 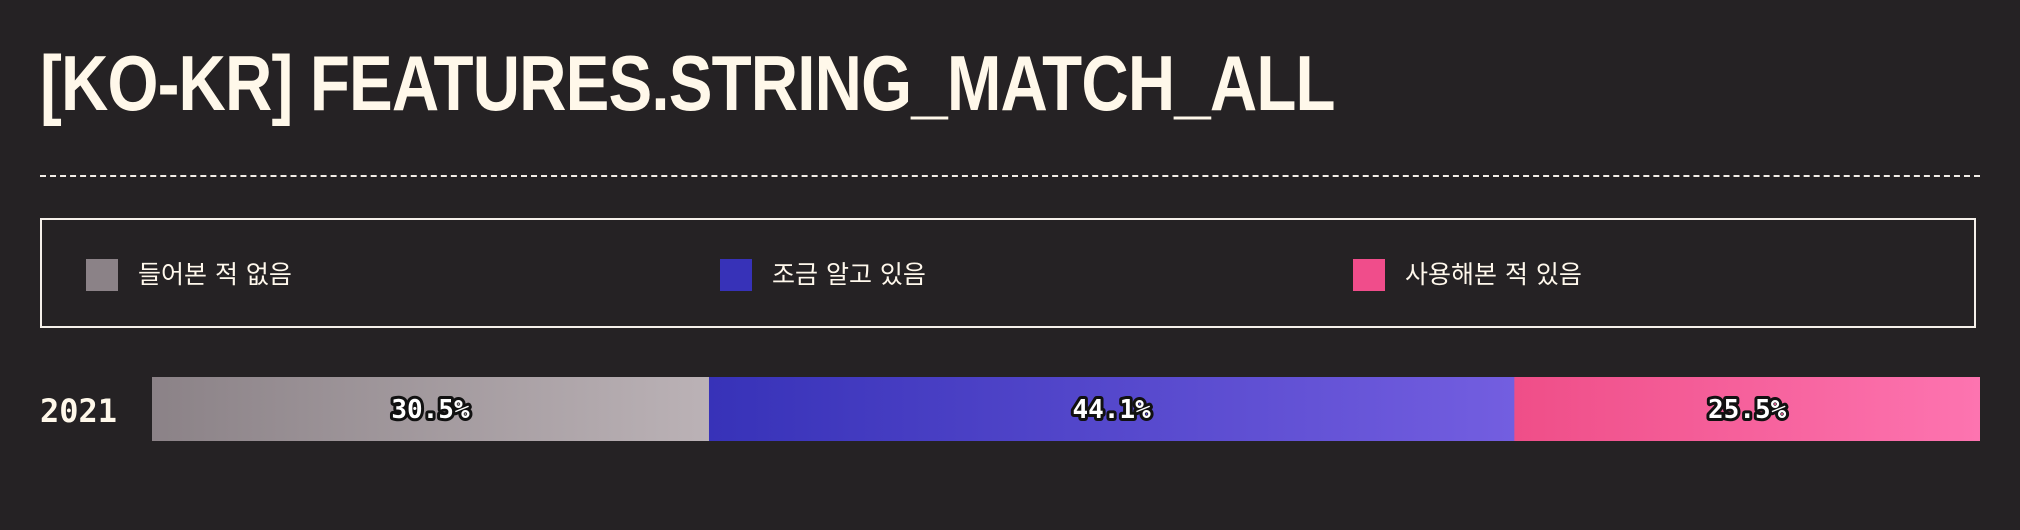 What do you see at coordinates (849, 274) in the screenshot?
I see `legend-label-know-a-little: 조금 알고 있음` at bounding box center [849, 274].